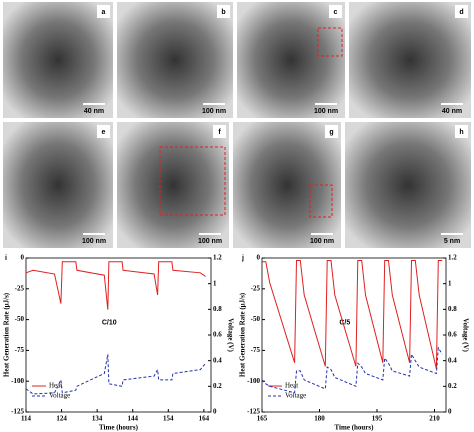 This screenshot has height=432, width=474. Describe the element at coordinates (434, 419) in the screenshot. I see `x-tick-label: 210` at that location.